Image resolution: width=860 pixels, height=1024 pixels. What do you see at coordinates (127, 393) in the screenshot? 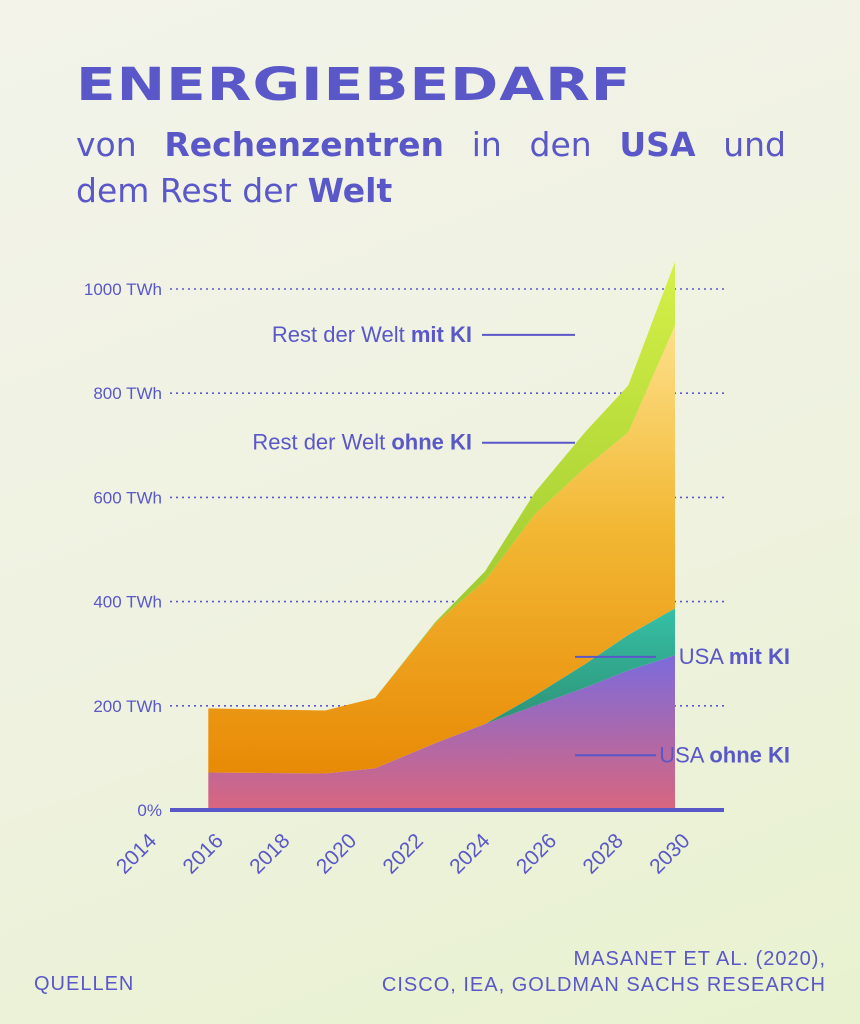
I see `y-tick-label: 800 TWh` at bounding box center [127, 393].